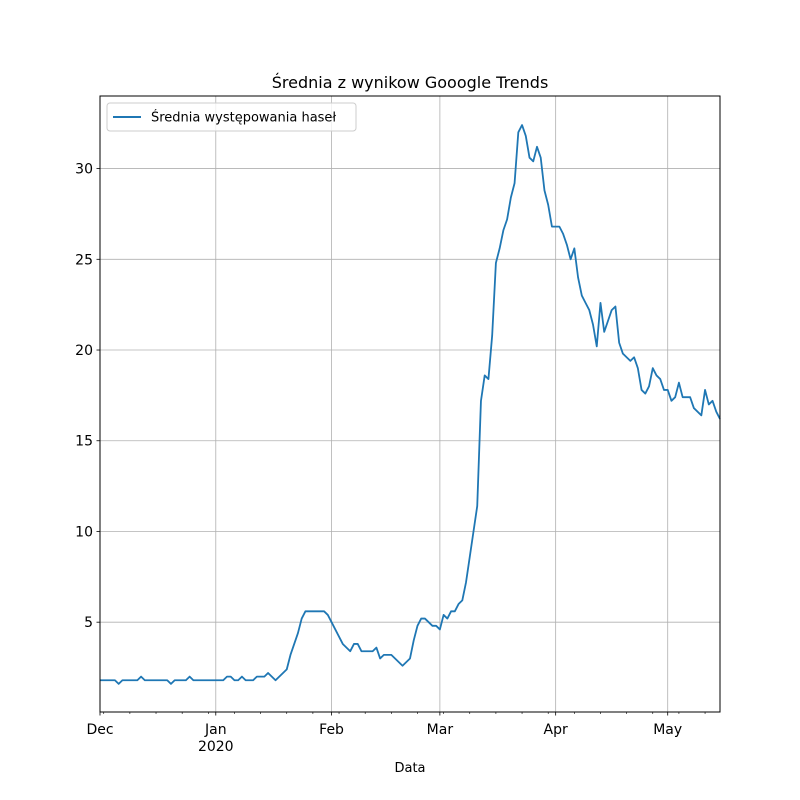  I want to click on y-tick-label: 30, so click(84, 170).